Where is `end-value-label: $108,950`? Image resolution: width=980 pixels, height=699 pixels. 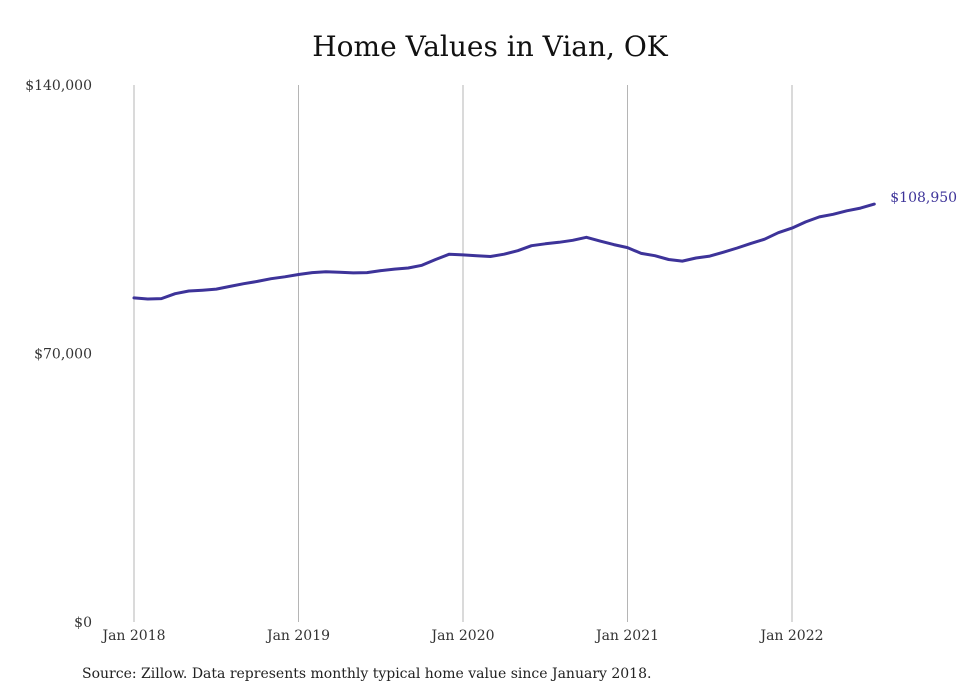 end-value-label: $108,950 is located at coordinates (923, 198).